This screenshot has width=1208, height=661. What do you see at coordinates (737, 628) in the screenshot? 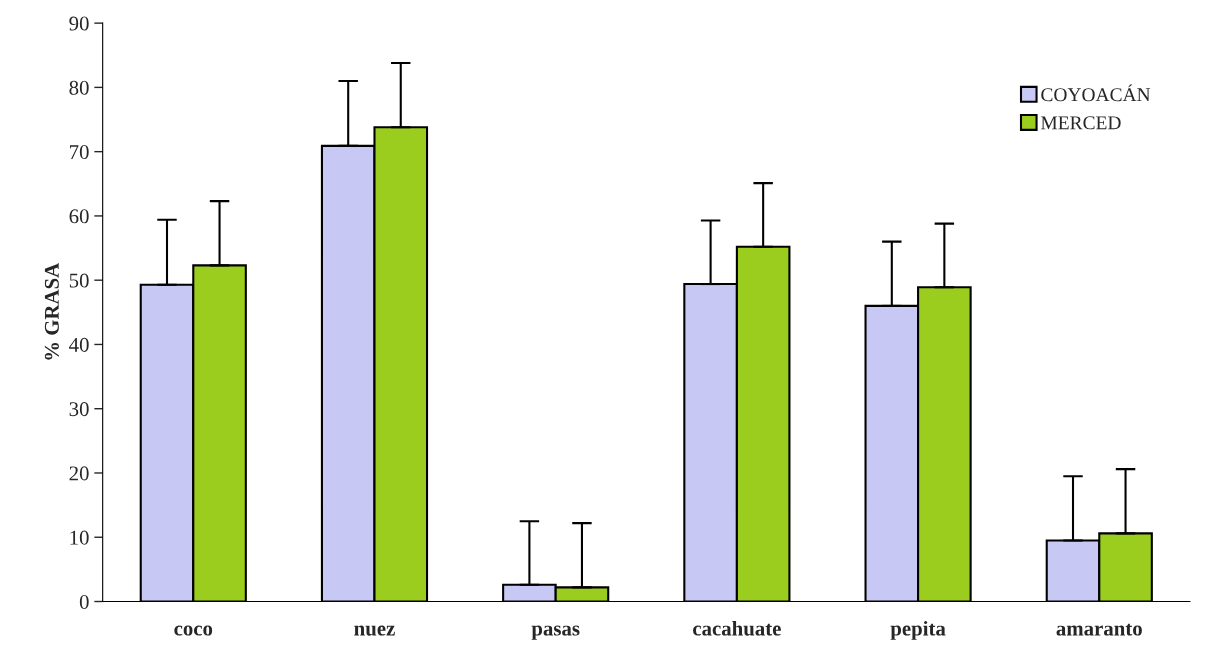
I see `x-tick-label: cacahuate` at bounding box center [737, 628].